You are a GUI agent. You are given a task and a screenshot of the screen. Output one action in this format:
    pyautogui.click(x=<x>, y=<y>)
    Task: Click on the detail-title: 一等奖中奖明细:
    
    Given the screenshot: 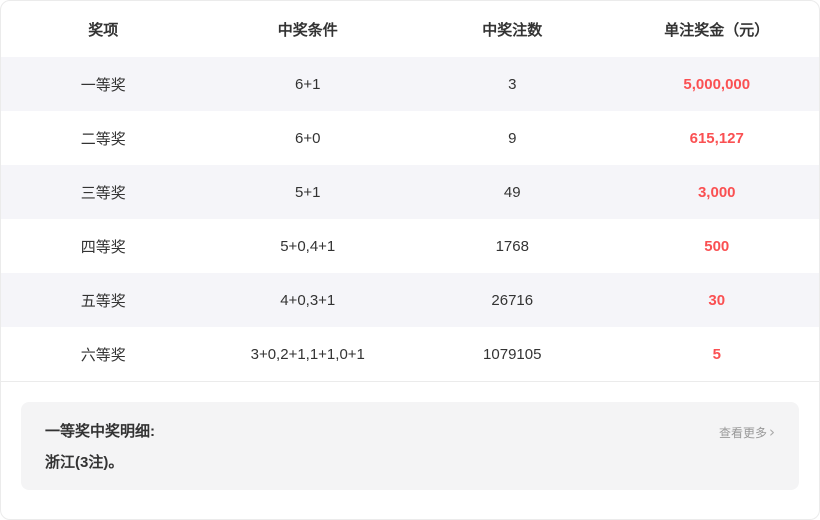 What is the action you would take?
    pyautogui.click(x=100, y=431)
    